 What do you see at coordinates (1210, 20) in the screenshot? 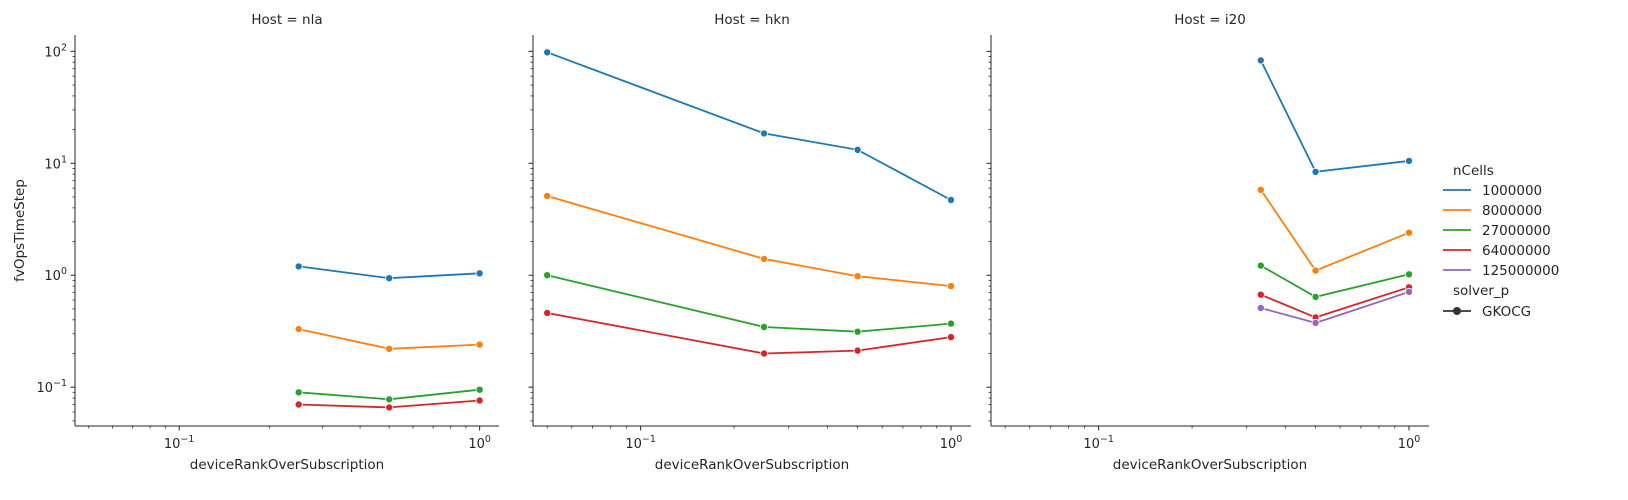
I see `panel-title: Host = i20` at bounding box center [1210, 20].